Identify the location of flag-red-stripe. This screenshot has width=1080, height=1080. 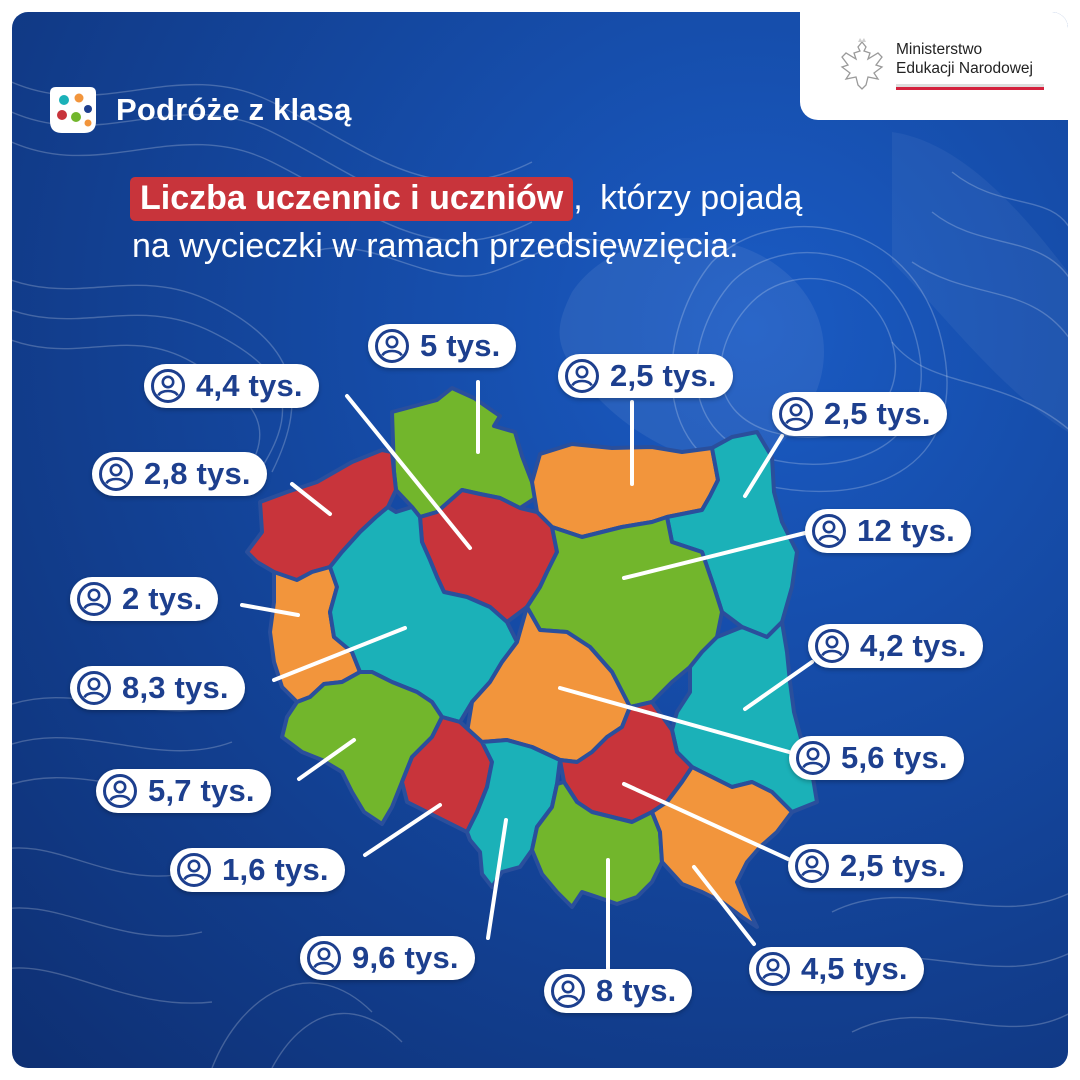
(970, 88).